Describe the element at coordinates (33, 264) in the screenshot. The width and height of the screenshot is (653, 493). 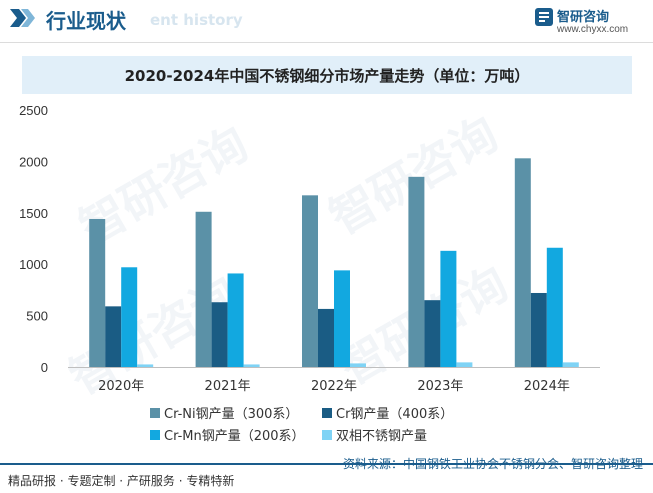
I see `y-tick-label: 1000` at that location.